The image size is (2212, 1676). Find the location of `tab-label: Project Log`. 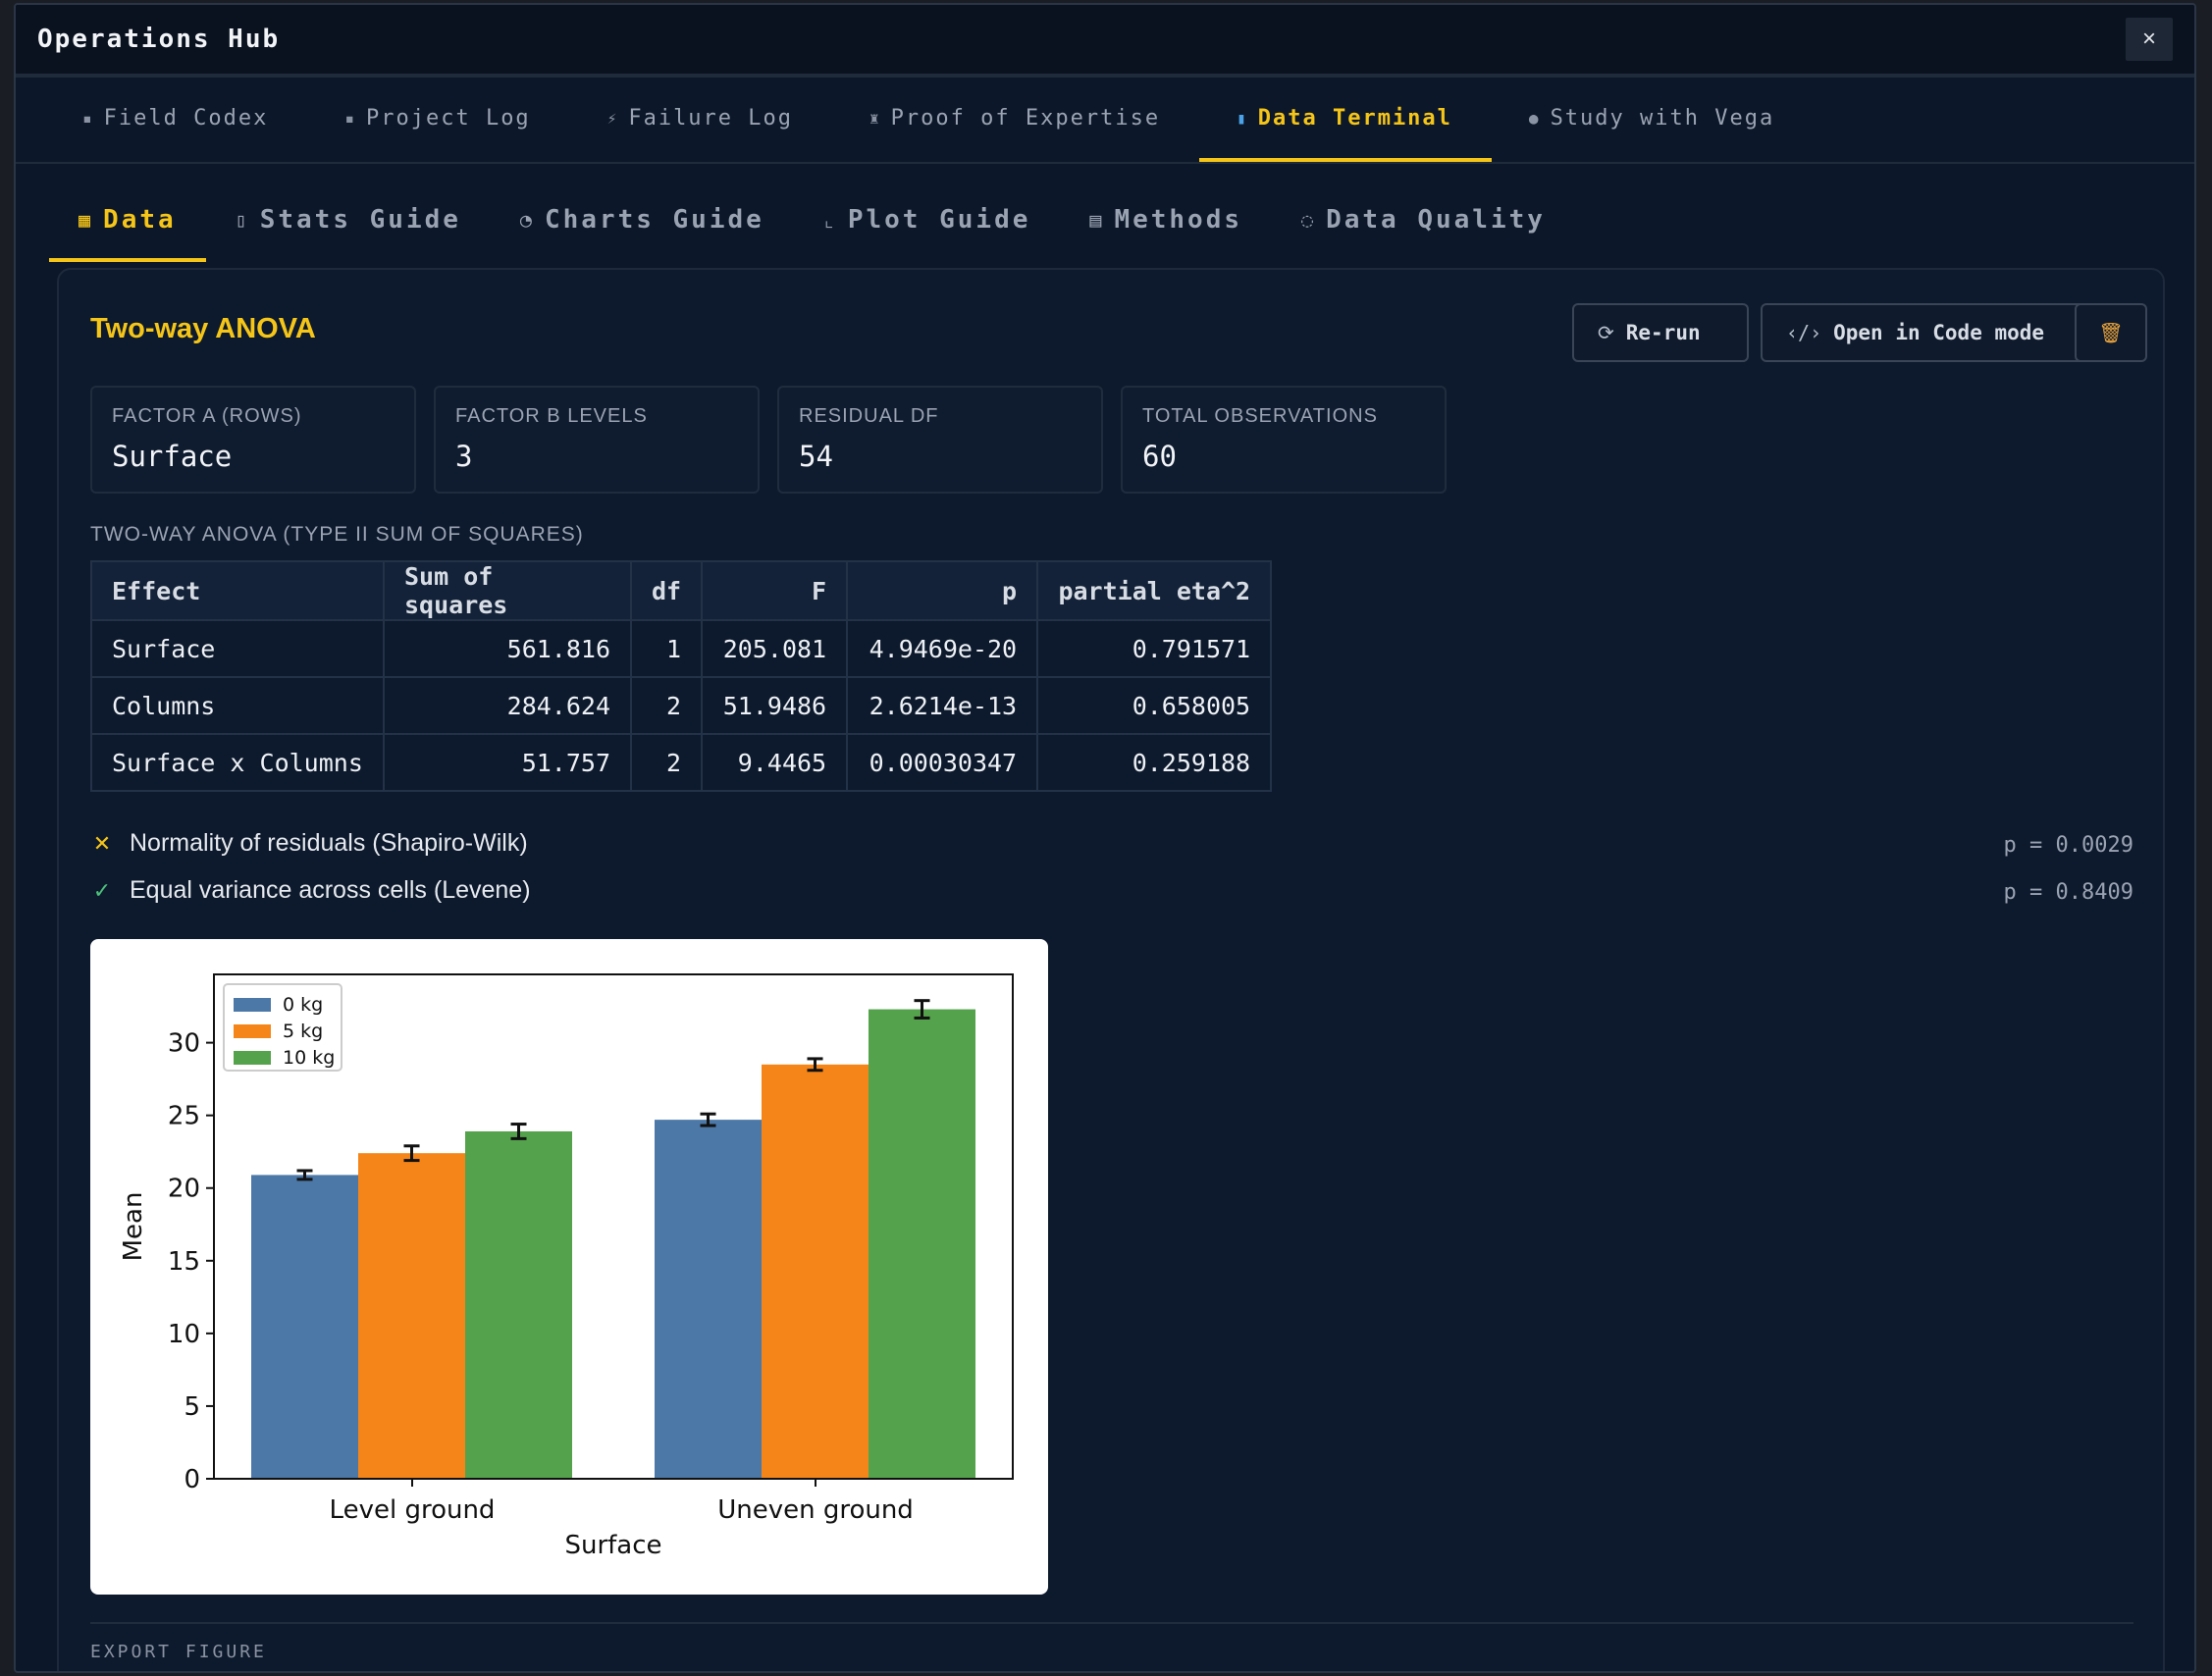

tab-label: Project Log is located at coordinates (448, 118).